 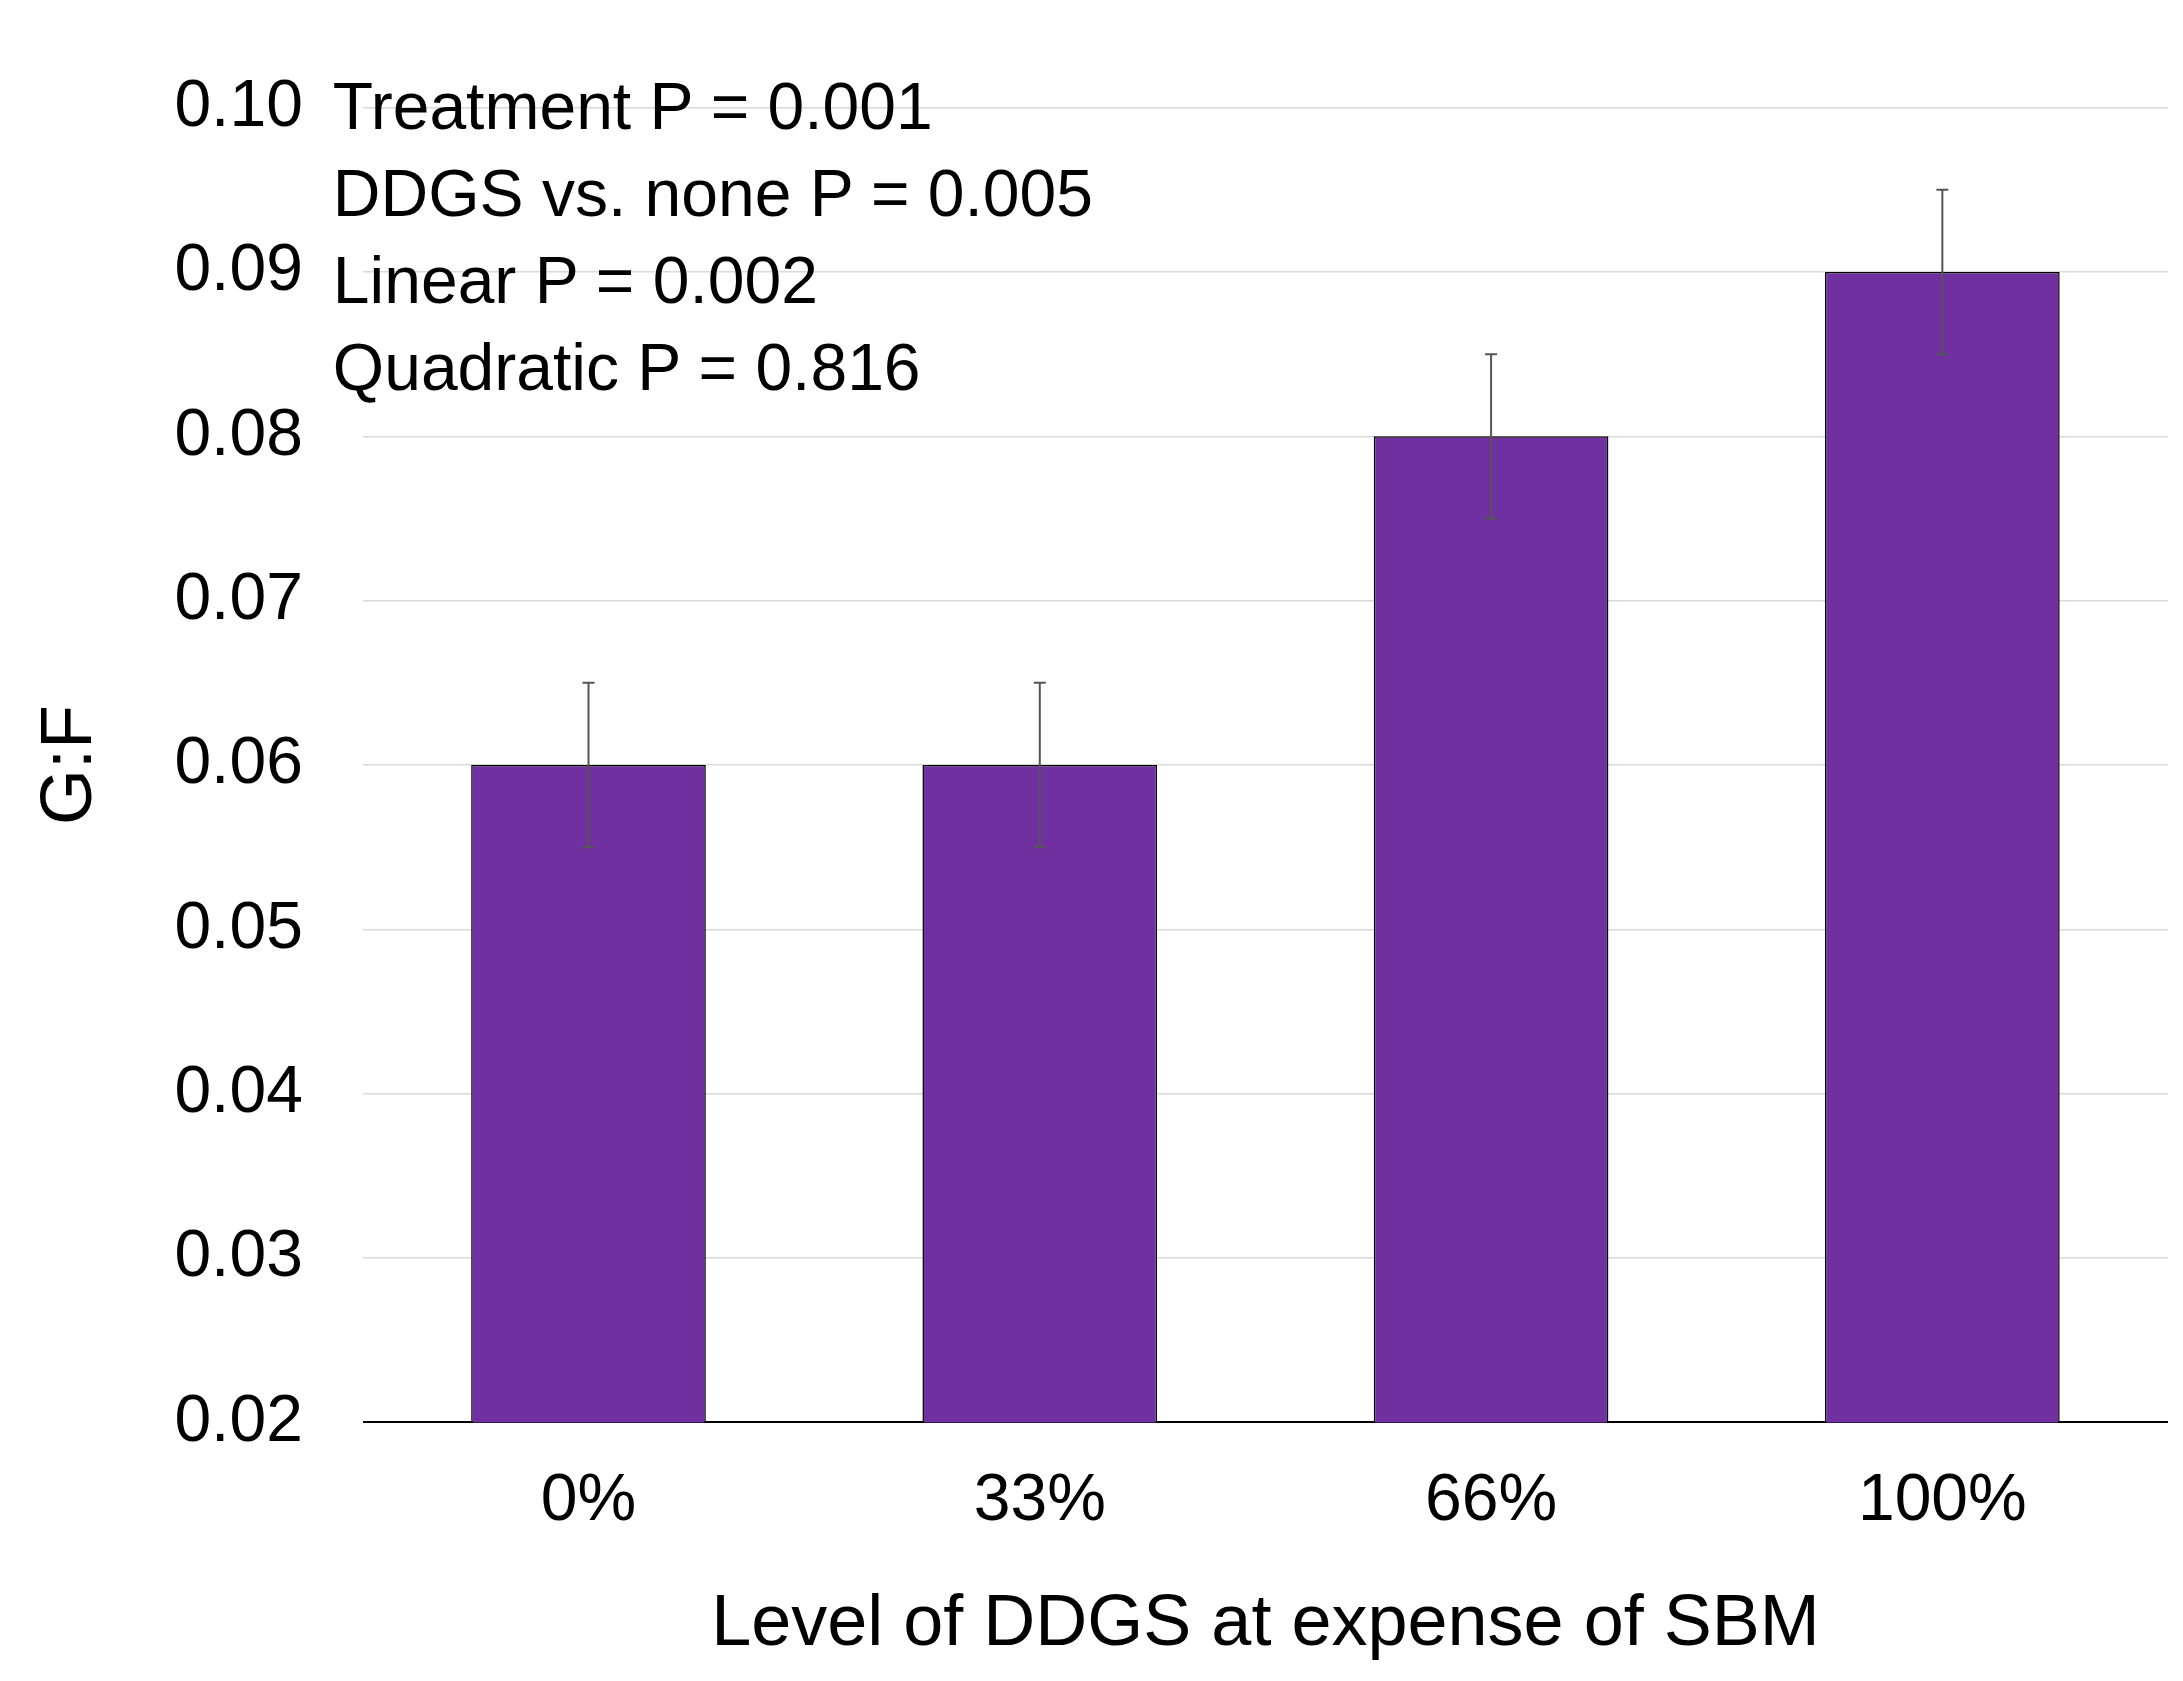 I want to click on y-tick-label: 0.09, so click(x=238, y=267).